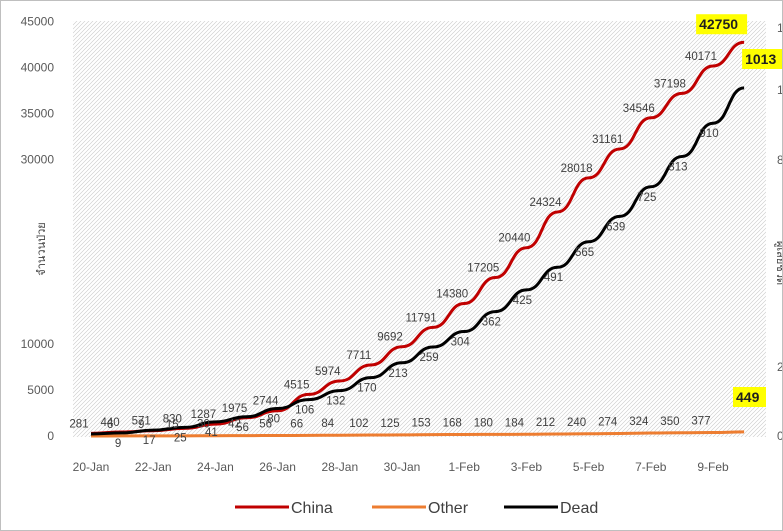 This screenshot has height=531, width=783. What do you see at coordinates (576, 423) in the screenshot?
I see `data-label-other: 240` at bounding box center [576, 423].